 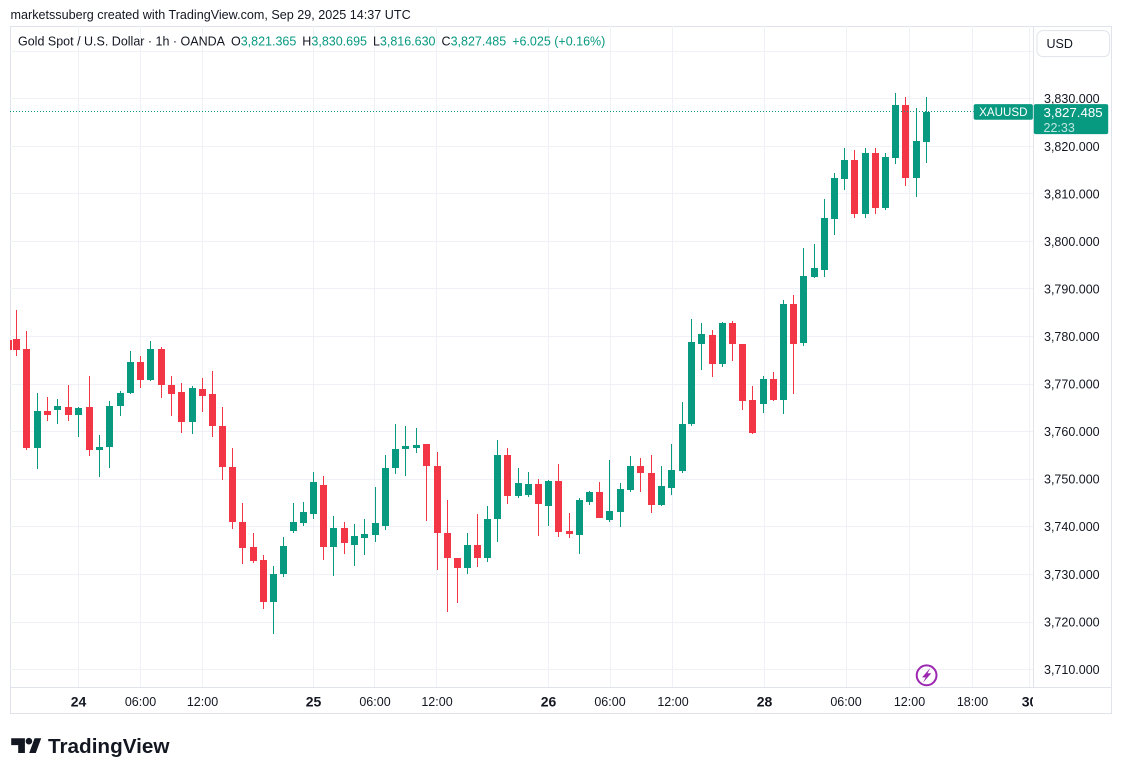 I want to click on svg-text: 3,830.695, so click(x=339, y=42).